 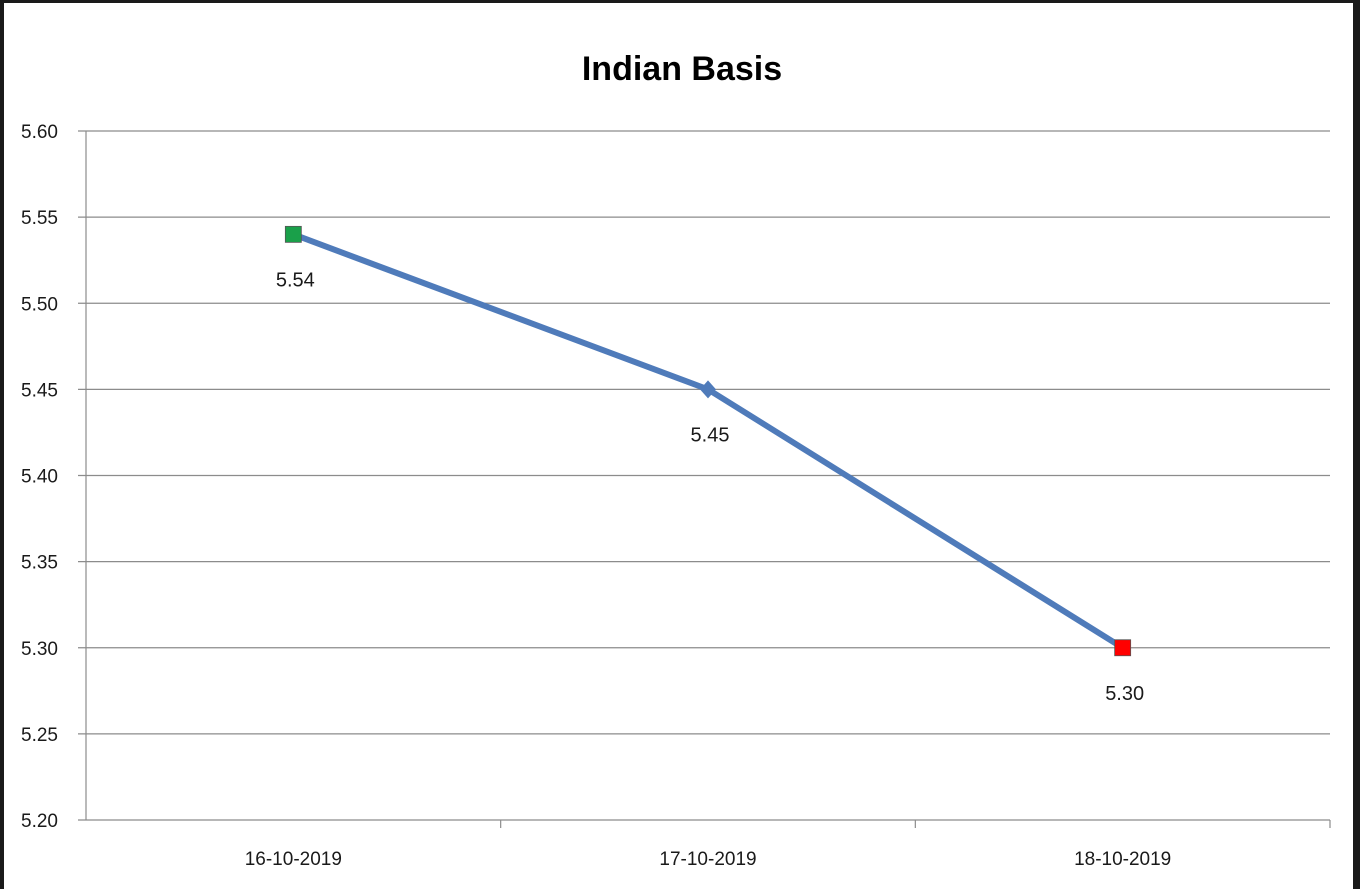 What do you see at coordinates (39, 304) in the screenshot?
I see `y-tick-label: 5.50` at bounding box center [39, 304].